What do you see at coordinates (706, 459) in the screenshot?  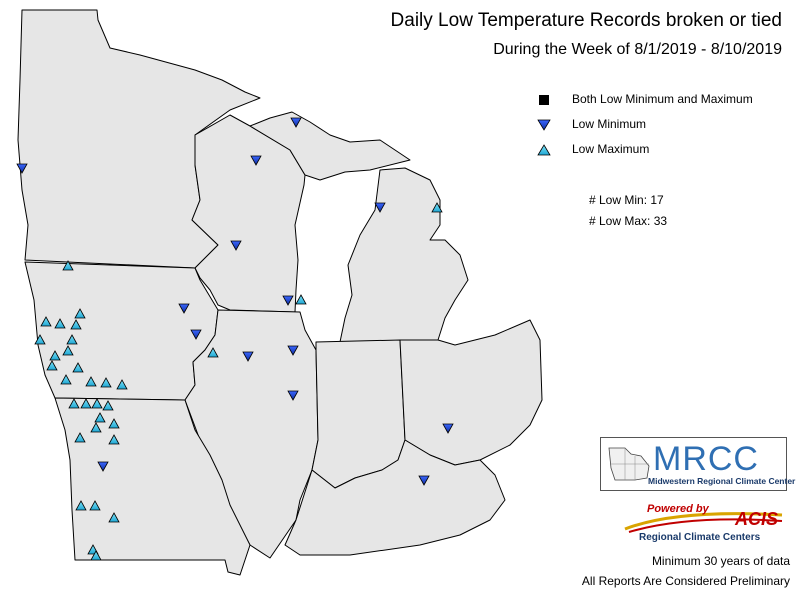 I see `mrcc-acronym: MRCC` at bounding box center [706, 459].